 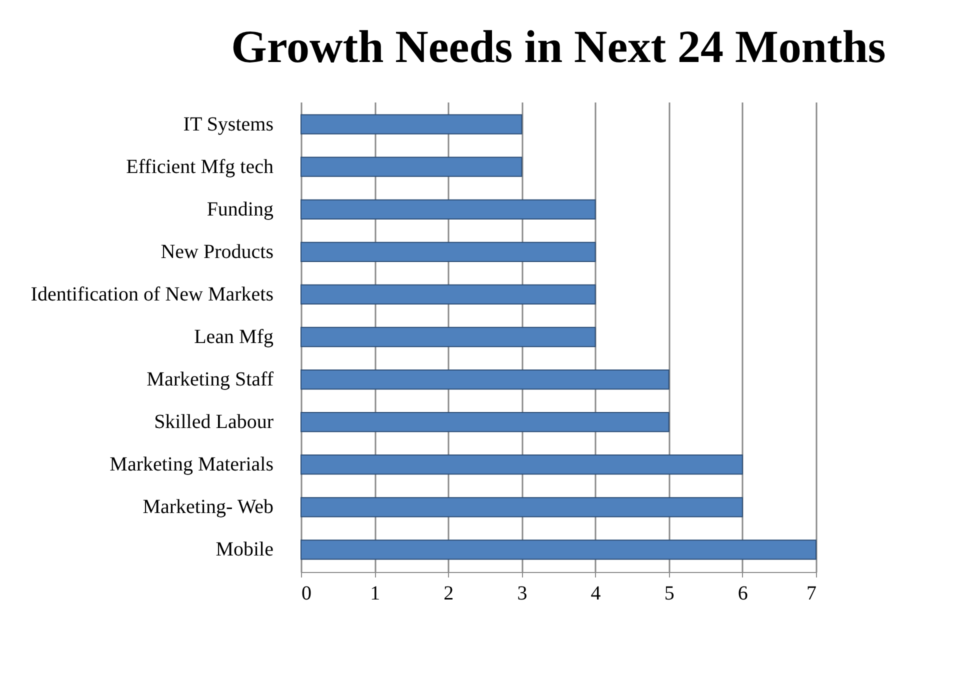 What do you see at coordinates (811, 593) in the screenshot?
I see `x-tick-label: 7` at bounding box center [811, 593].